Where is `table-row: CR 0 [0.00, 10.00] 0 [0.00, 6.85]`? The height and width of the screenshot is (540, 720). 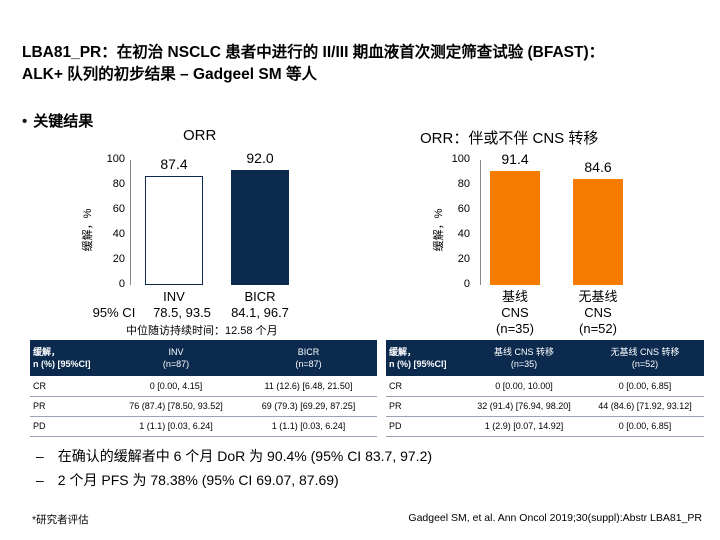
table-row: CR 0 [0.00, 10.00] 0 [0.00, 6.85] is located at coordinates (545, 386).